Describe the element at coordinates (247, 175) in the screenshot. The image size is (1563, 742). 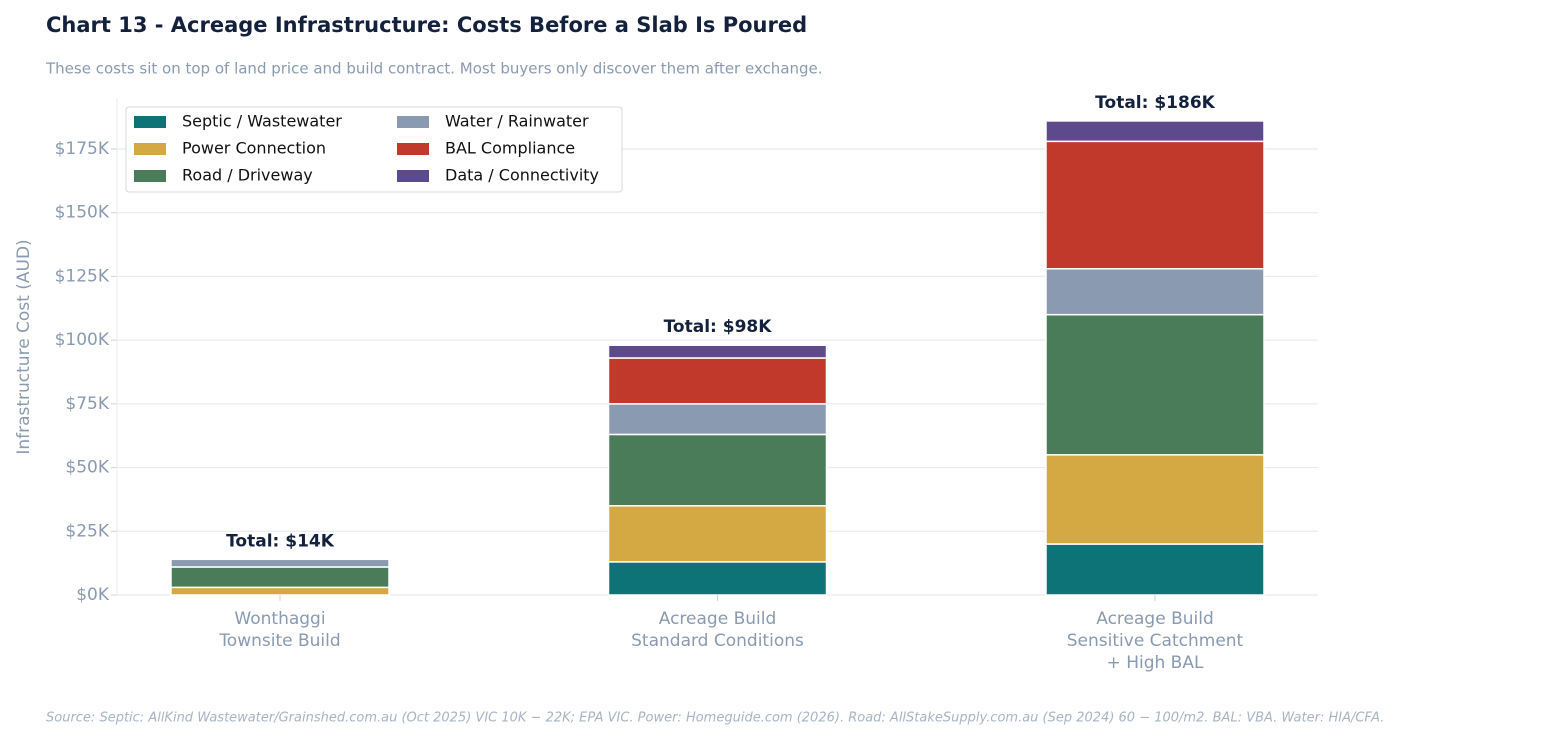
I see `legend-label: Road / Driveway` at that location.